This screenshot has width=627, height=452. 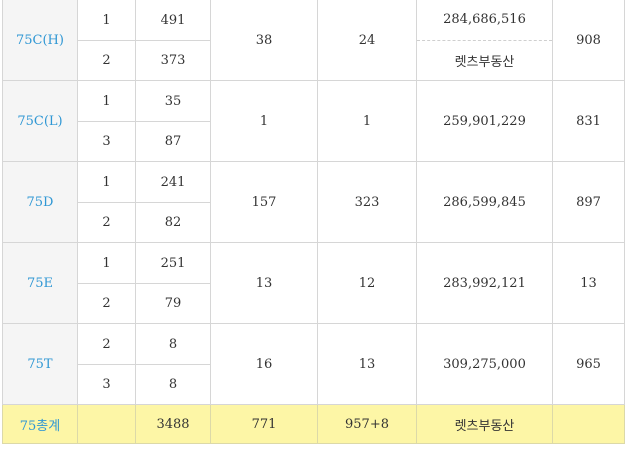 What do you see at coordinates (588, 424) in the screenshot?
I see `total-value-cell` at bounding box center [588, 424].